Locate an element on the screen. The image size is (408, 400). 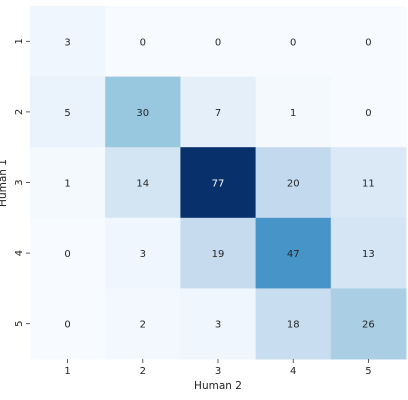
cell-value-r3-c2: 14 is located at coordinates (142, 184).